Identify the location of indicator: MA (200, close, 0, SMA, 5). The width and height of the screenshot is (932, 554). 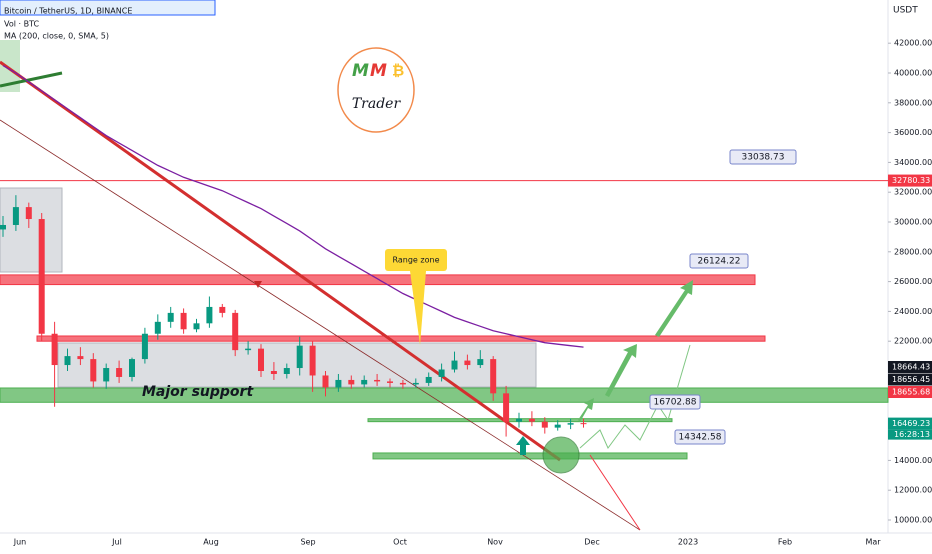
(56, 36).